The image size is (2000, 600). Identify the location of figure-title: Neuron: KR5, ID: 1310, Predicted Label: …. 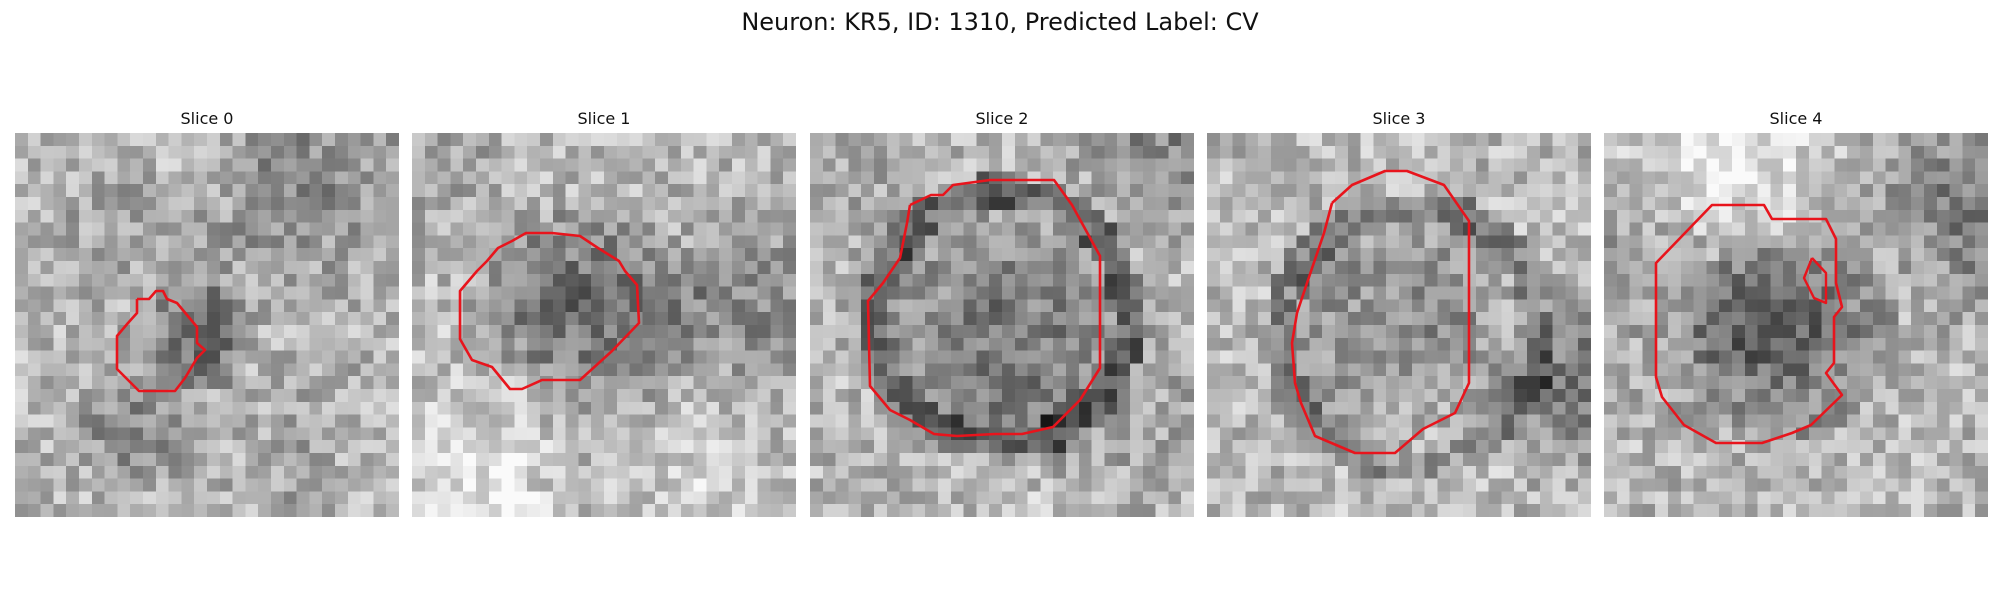
(1000, 22).